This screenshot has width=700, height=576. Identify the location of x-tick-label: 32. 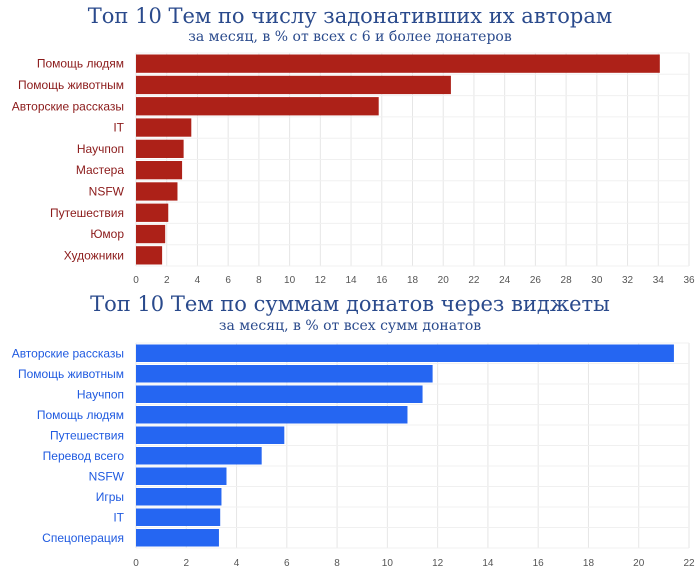
(628, 280).